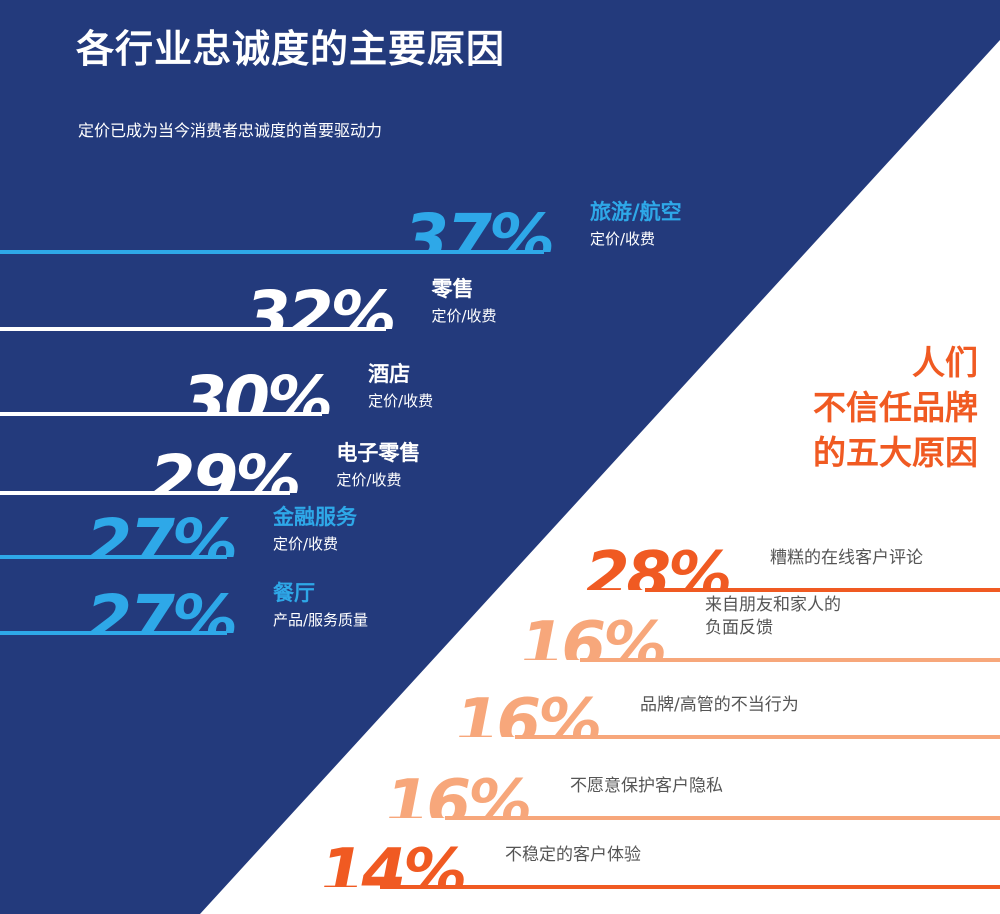  What do you see at coordinates (452, 289) in the screenshot?
I see `category-label: 零售` at bounding box center [452, 289].